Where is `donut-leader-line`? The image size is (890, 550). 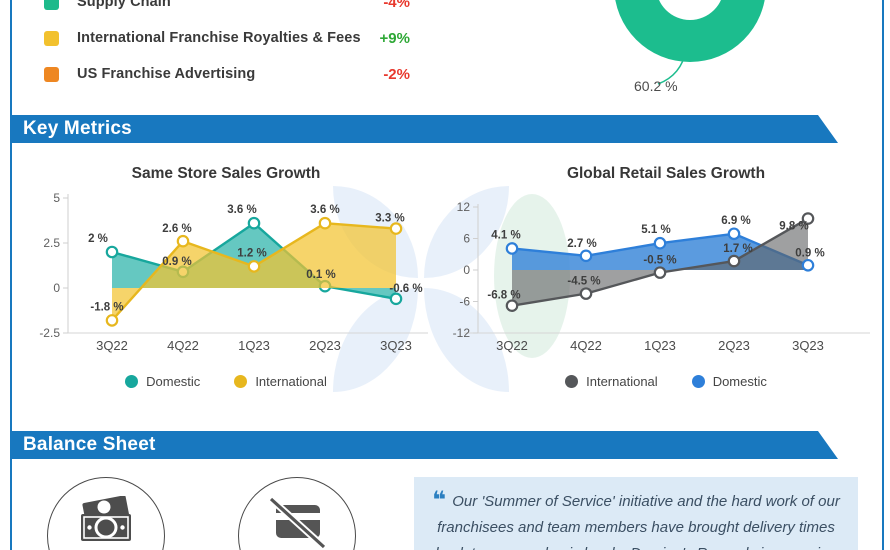
donut-leader-line is located at coordinates (672, 67).